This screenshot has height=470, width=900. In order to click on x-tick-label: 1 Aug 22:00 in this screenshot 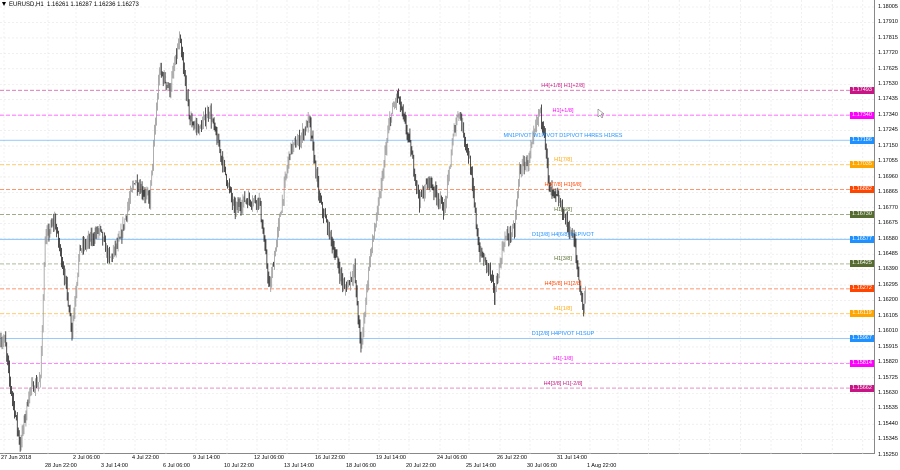, I will do `click(602, 465)`.